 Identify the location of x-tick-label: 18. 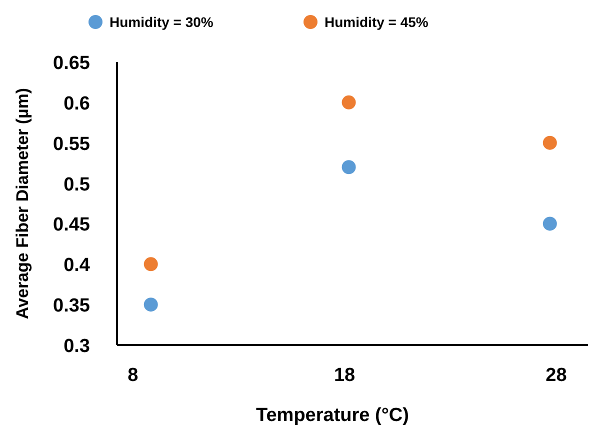
(345, 375).